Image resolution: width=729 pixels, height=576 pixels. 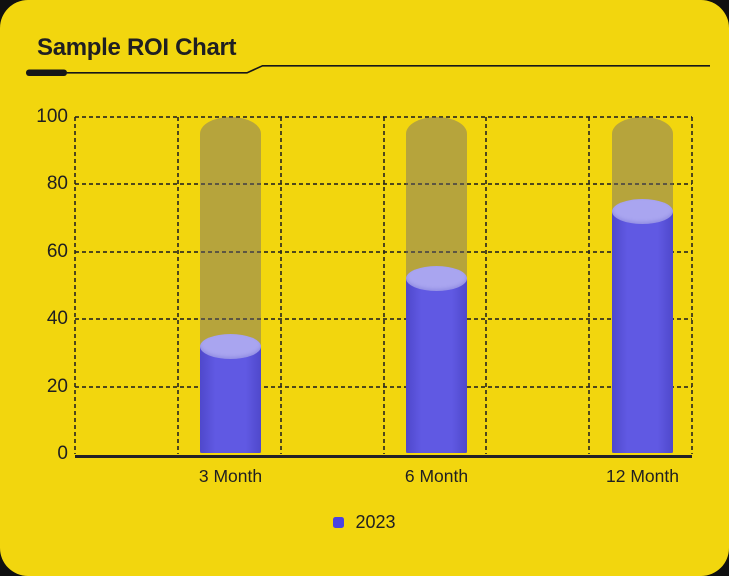 What do you see at coordinates (375, 522) in the screenshot?
I see `legend-label: 2023` at bounding box center [375, 522].